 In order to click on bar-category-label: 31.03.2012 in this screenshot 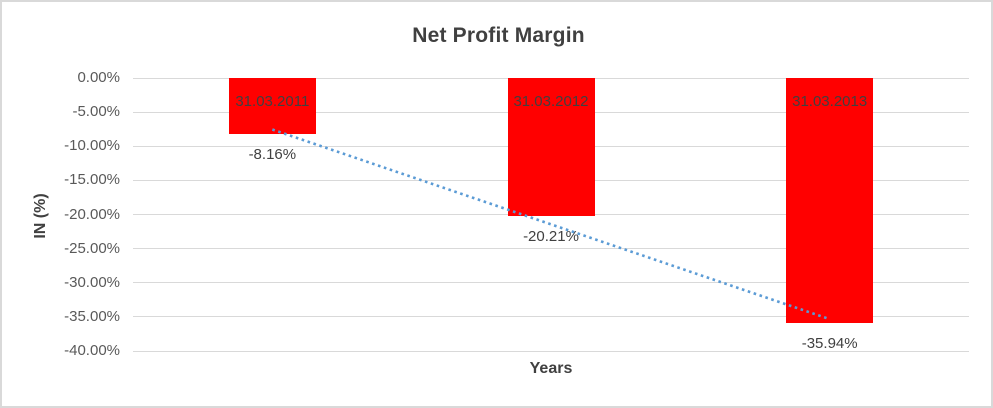, I will do `click(551, 101)`.